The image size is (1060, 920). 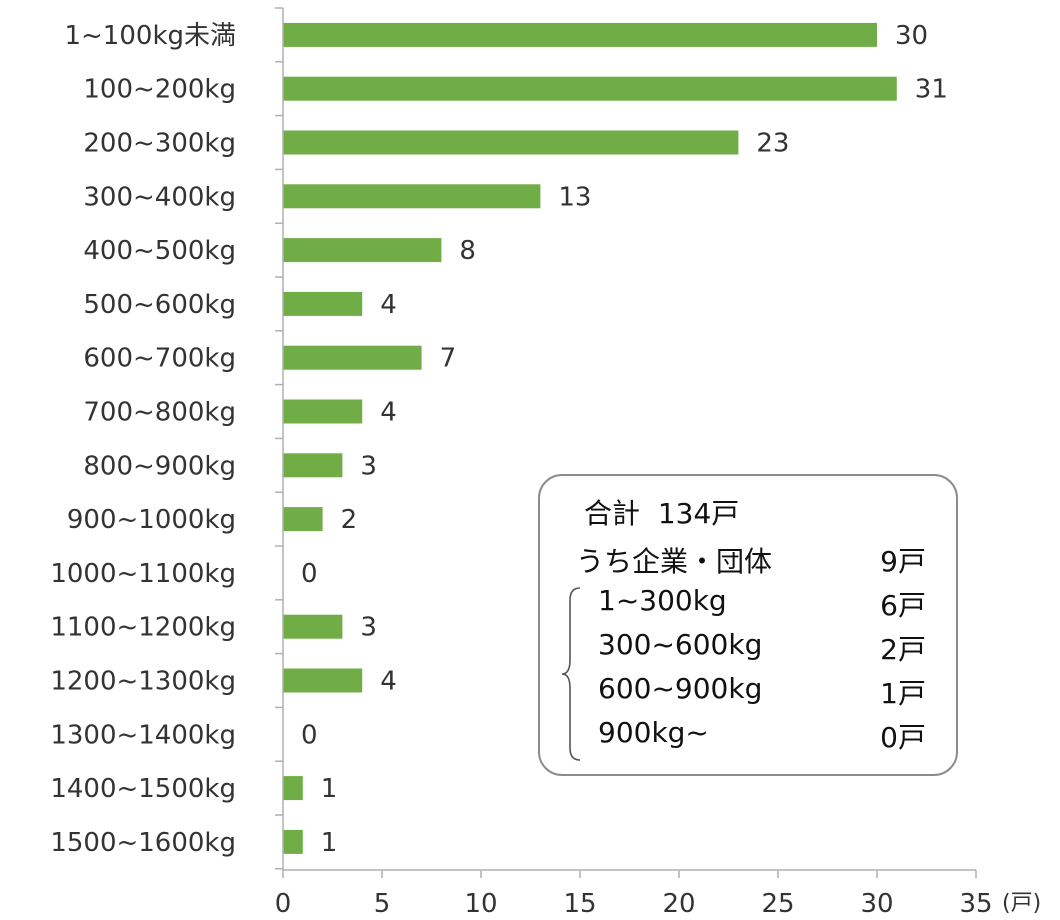 What do you see at coordinates (662, 600) in the screenshot?
I see `breakdown-range-0: 1~300kg` at bounding box center [662, 600].